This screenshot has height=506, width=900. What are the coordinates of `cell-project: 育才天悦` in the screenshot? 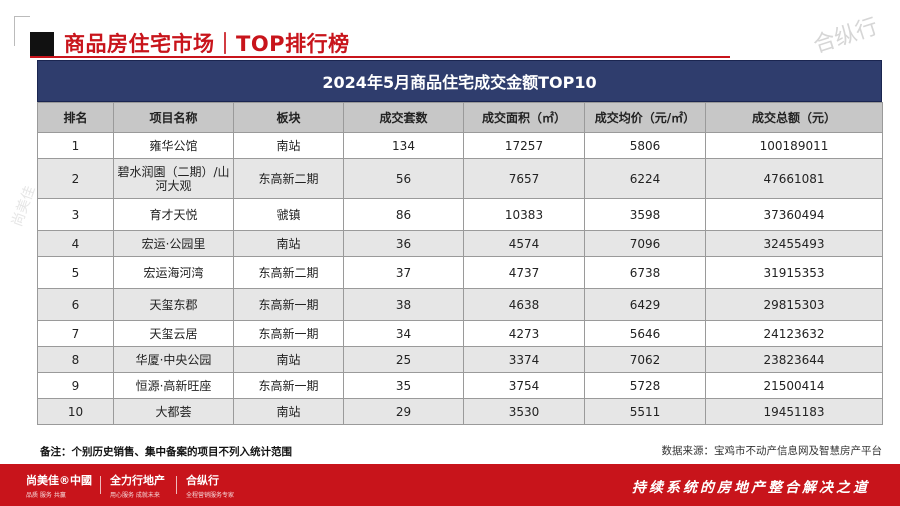 It's located at (173, 214).